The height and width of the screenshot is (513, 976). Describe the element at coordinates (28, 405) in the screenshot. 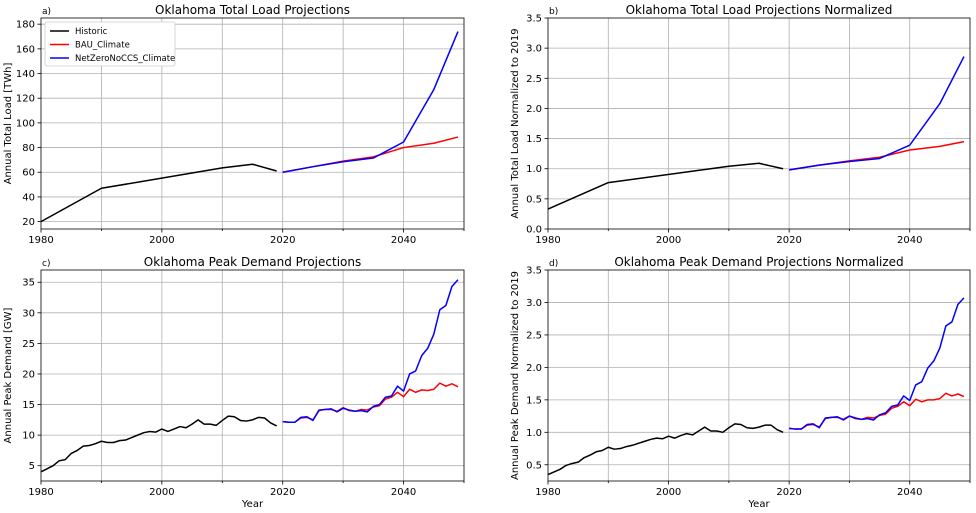

I see `y-tick-label: 15` at that location.